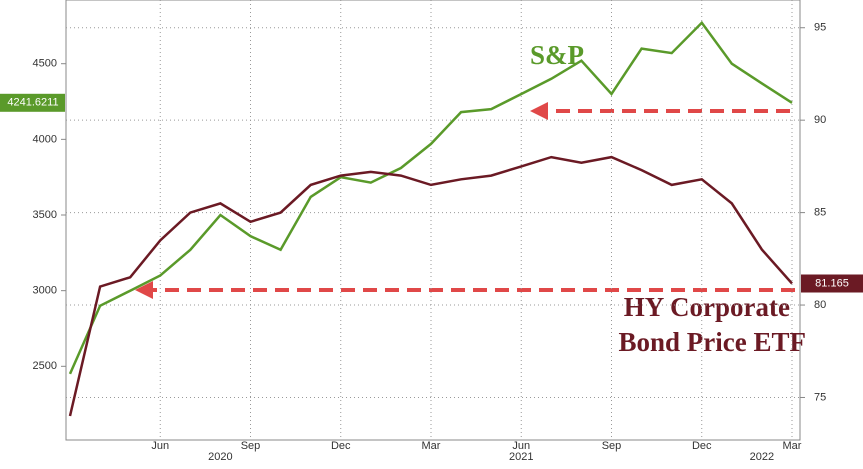 This screenshot has width=863, height=469. Describe the element at coordinates (45, 64) in the screenshot. I see `y-tick-label: 4500` at that location.